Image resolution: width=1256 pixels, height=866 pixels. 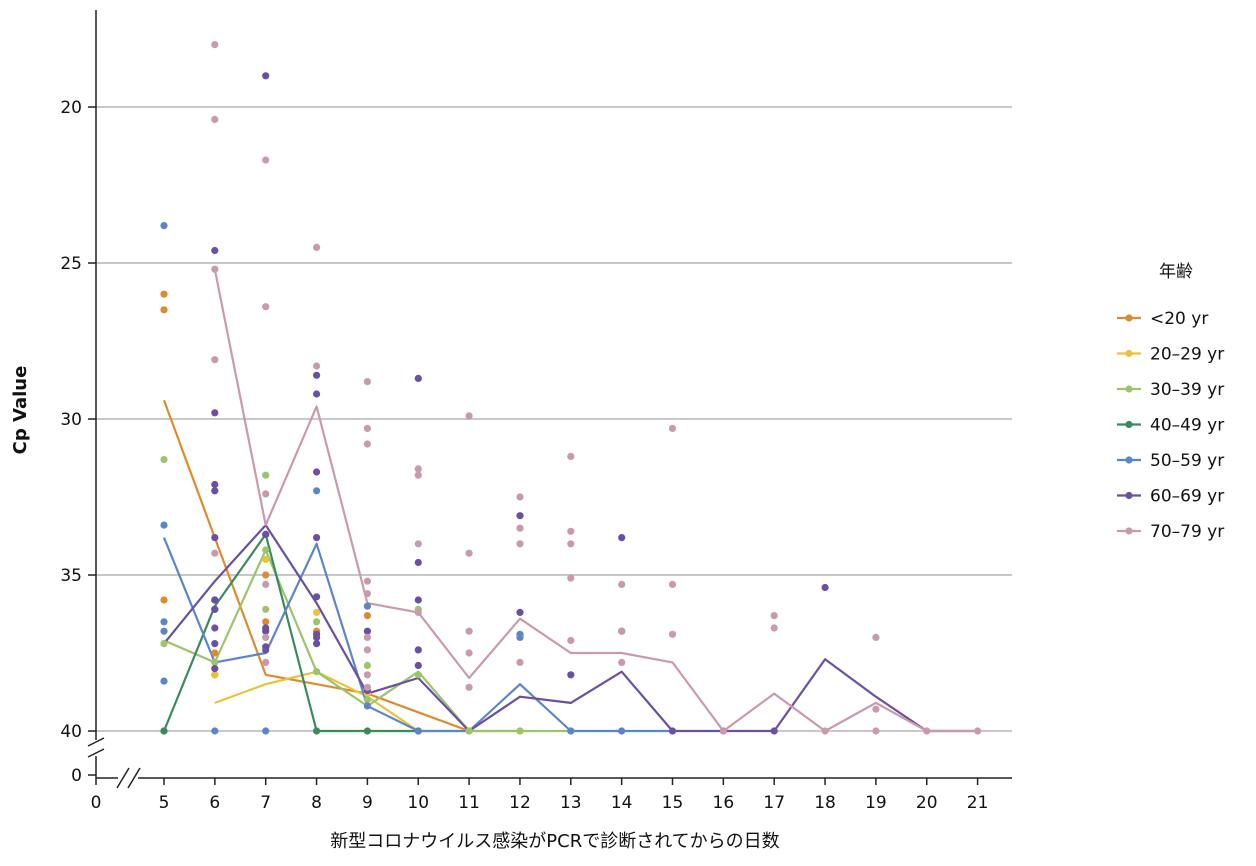 I want to click on y-tick-label: 40, so click(x=71, y=732).